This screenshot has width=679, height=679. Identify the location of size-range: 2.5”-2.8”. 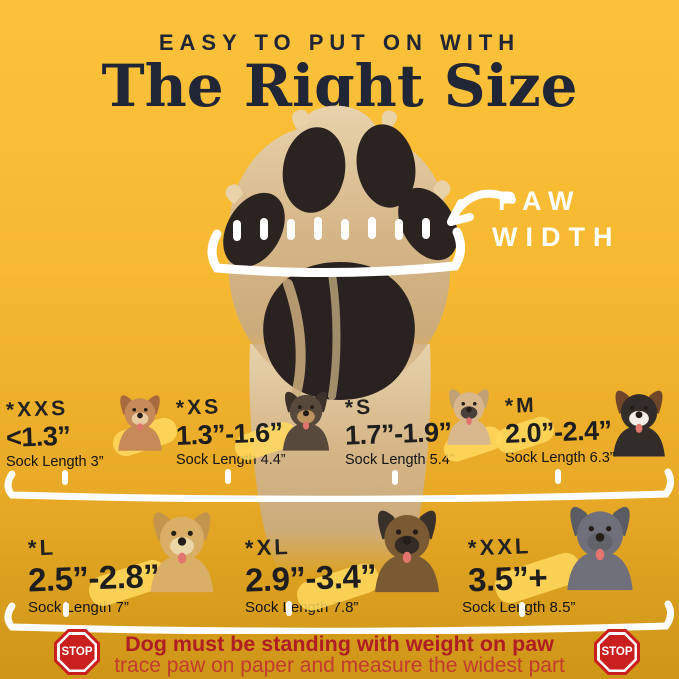
(93, 577).